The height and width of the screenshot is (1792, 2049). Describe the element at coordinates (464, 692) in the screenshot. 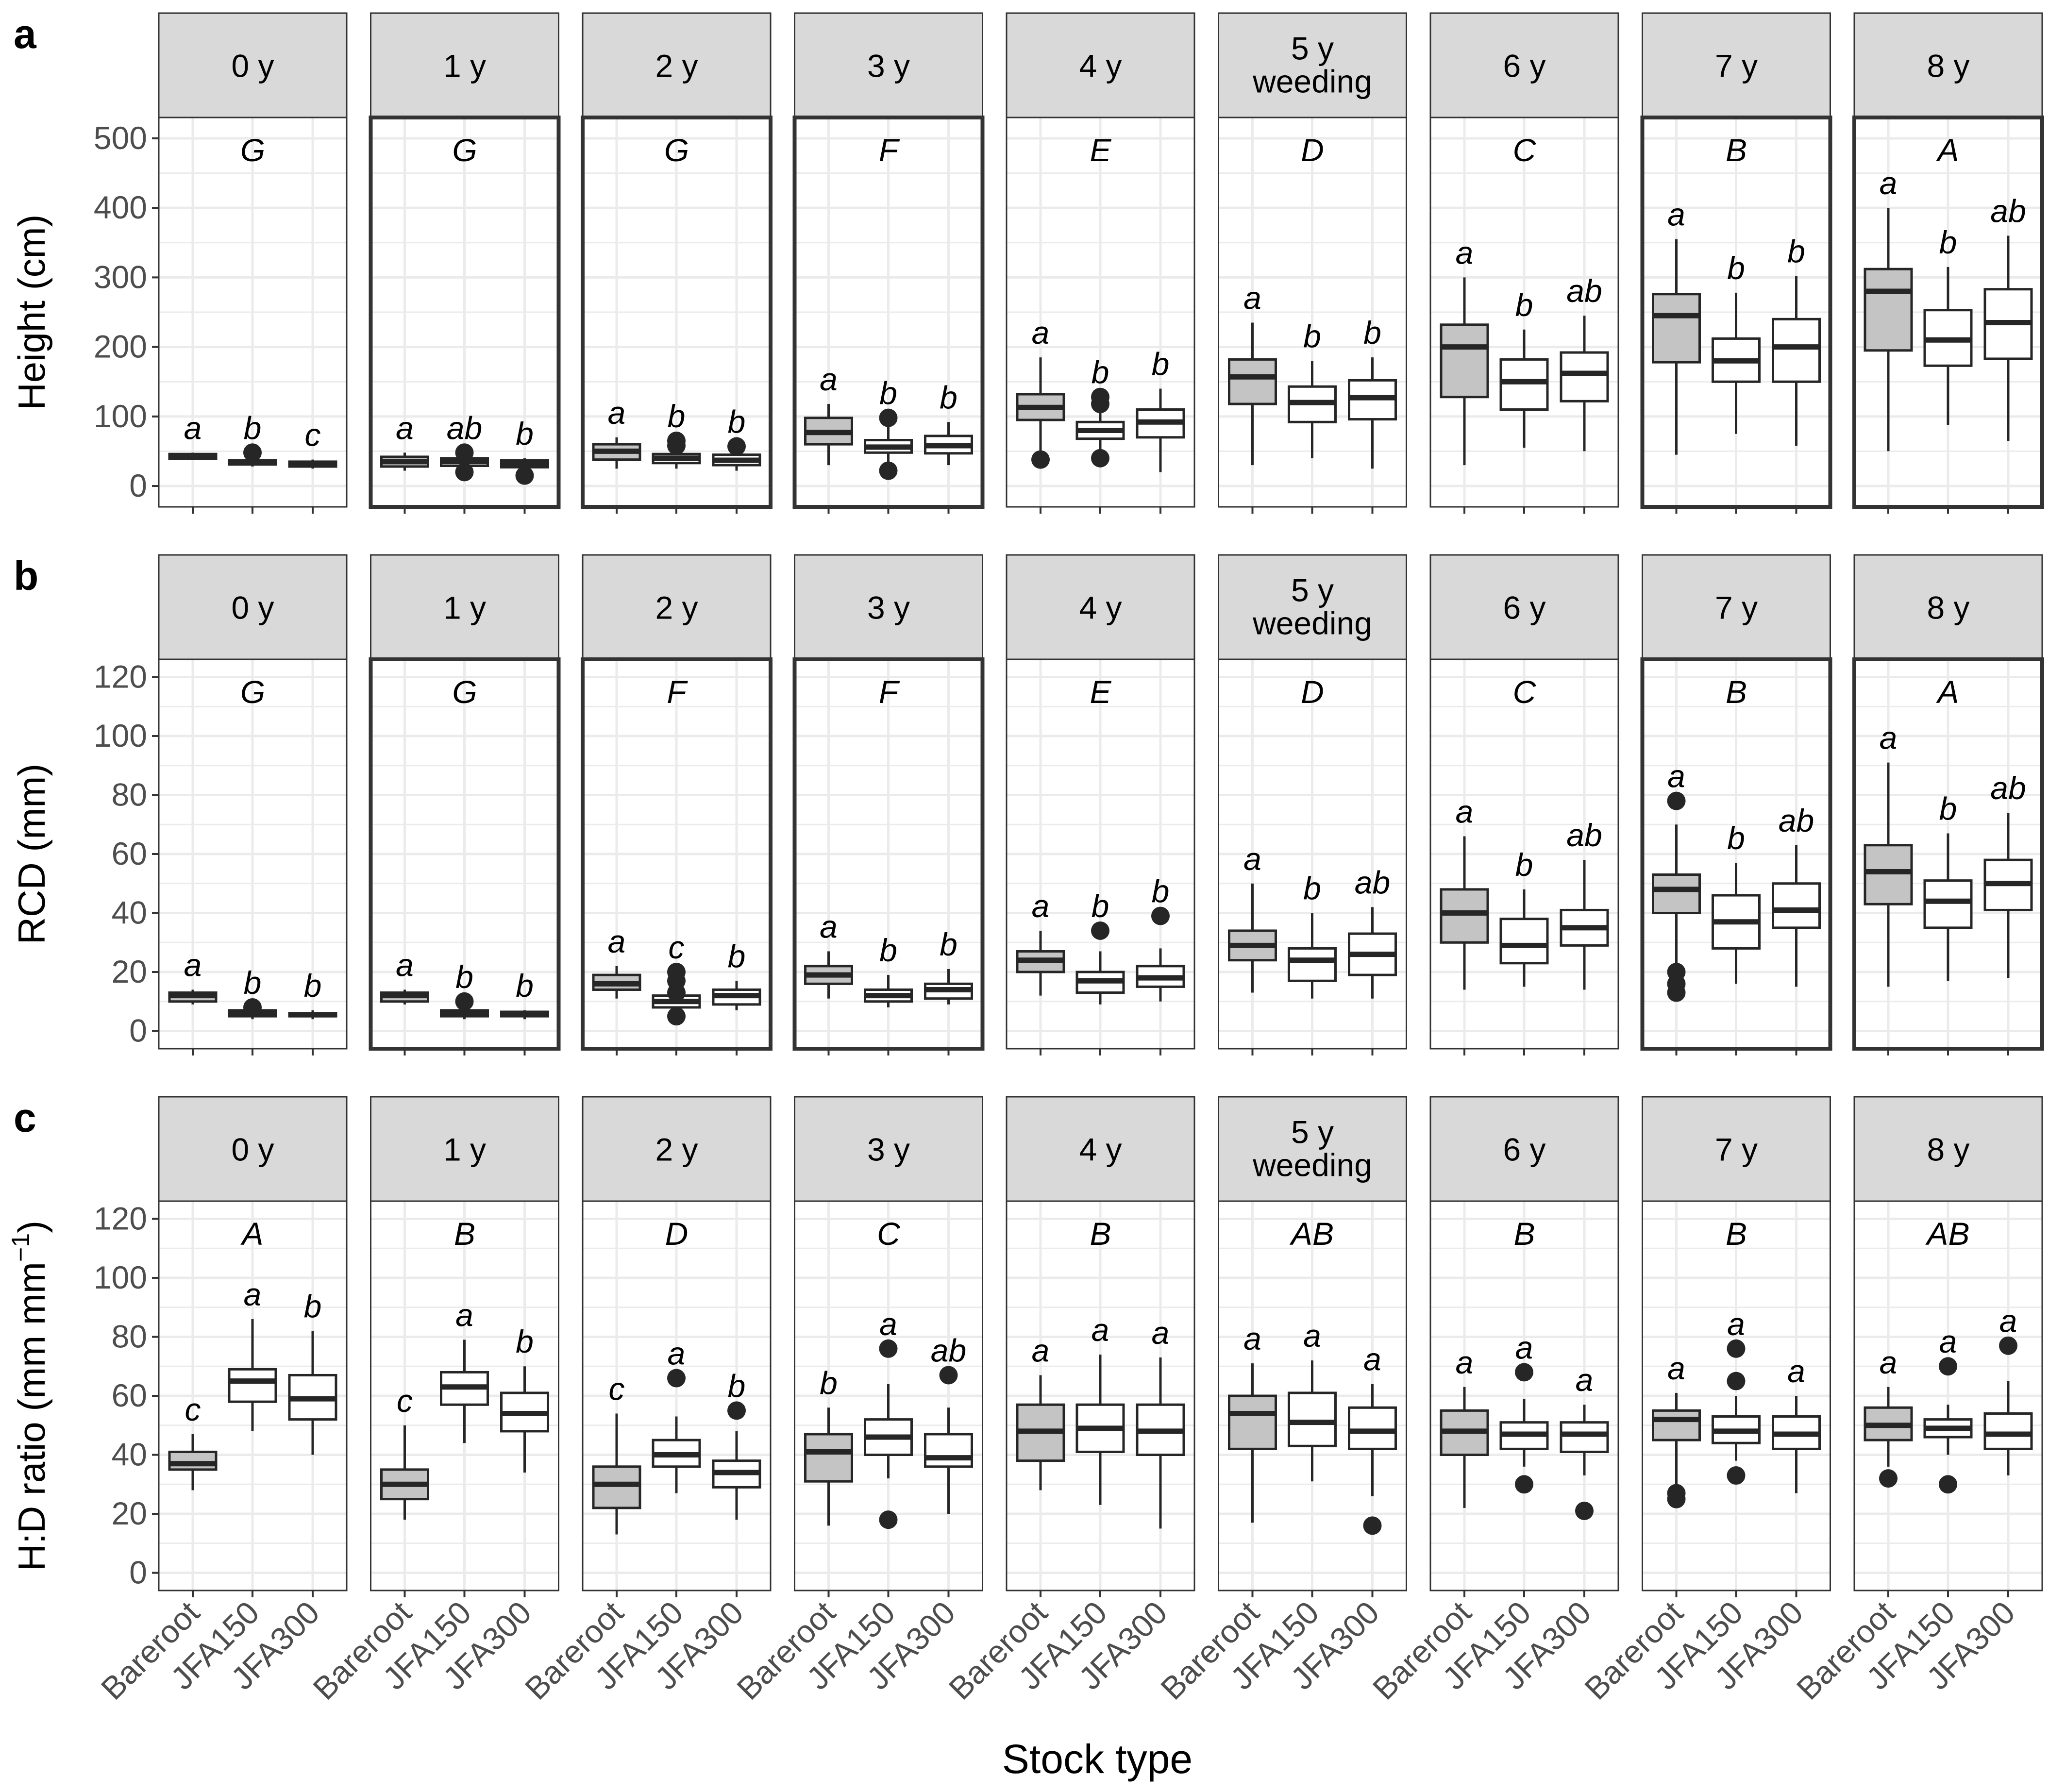

I see `year-significance-letter: G` at that location.